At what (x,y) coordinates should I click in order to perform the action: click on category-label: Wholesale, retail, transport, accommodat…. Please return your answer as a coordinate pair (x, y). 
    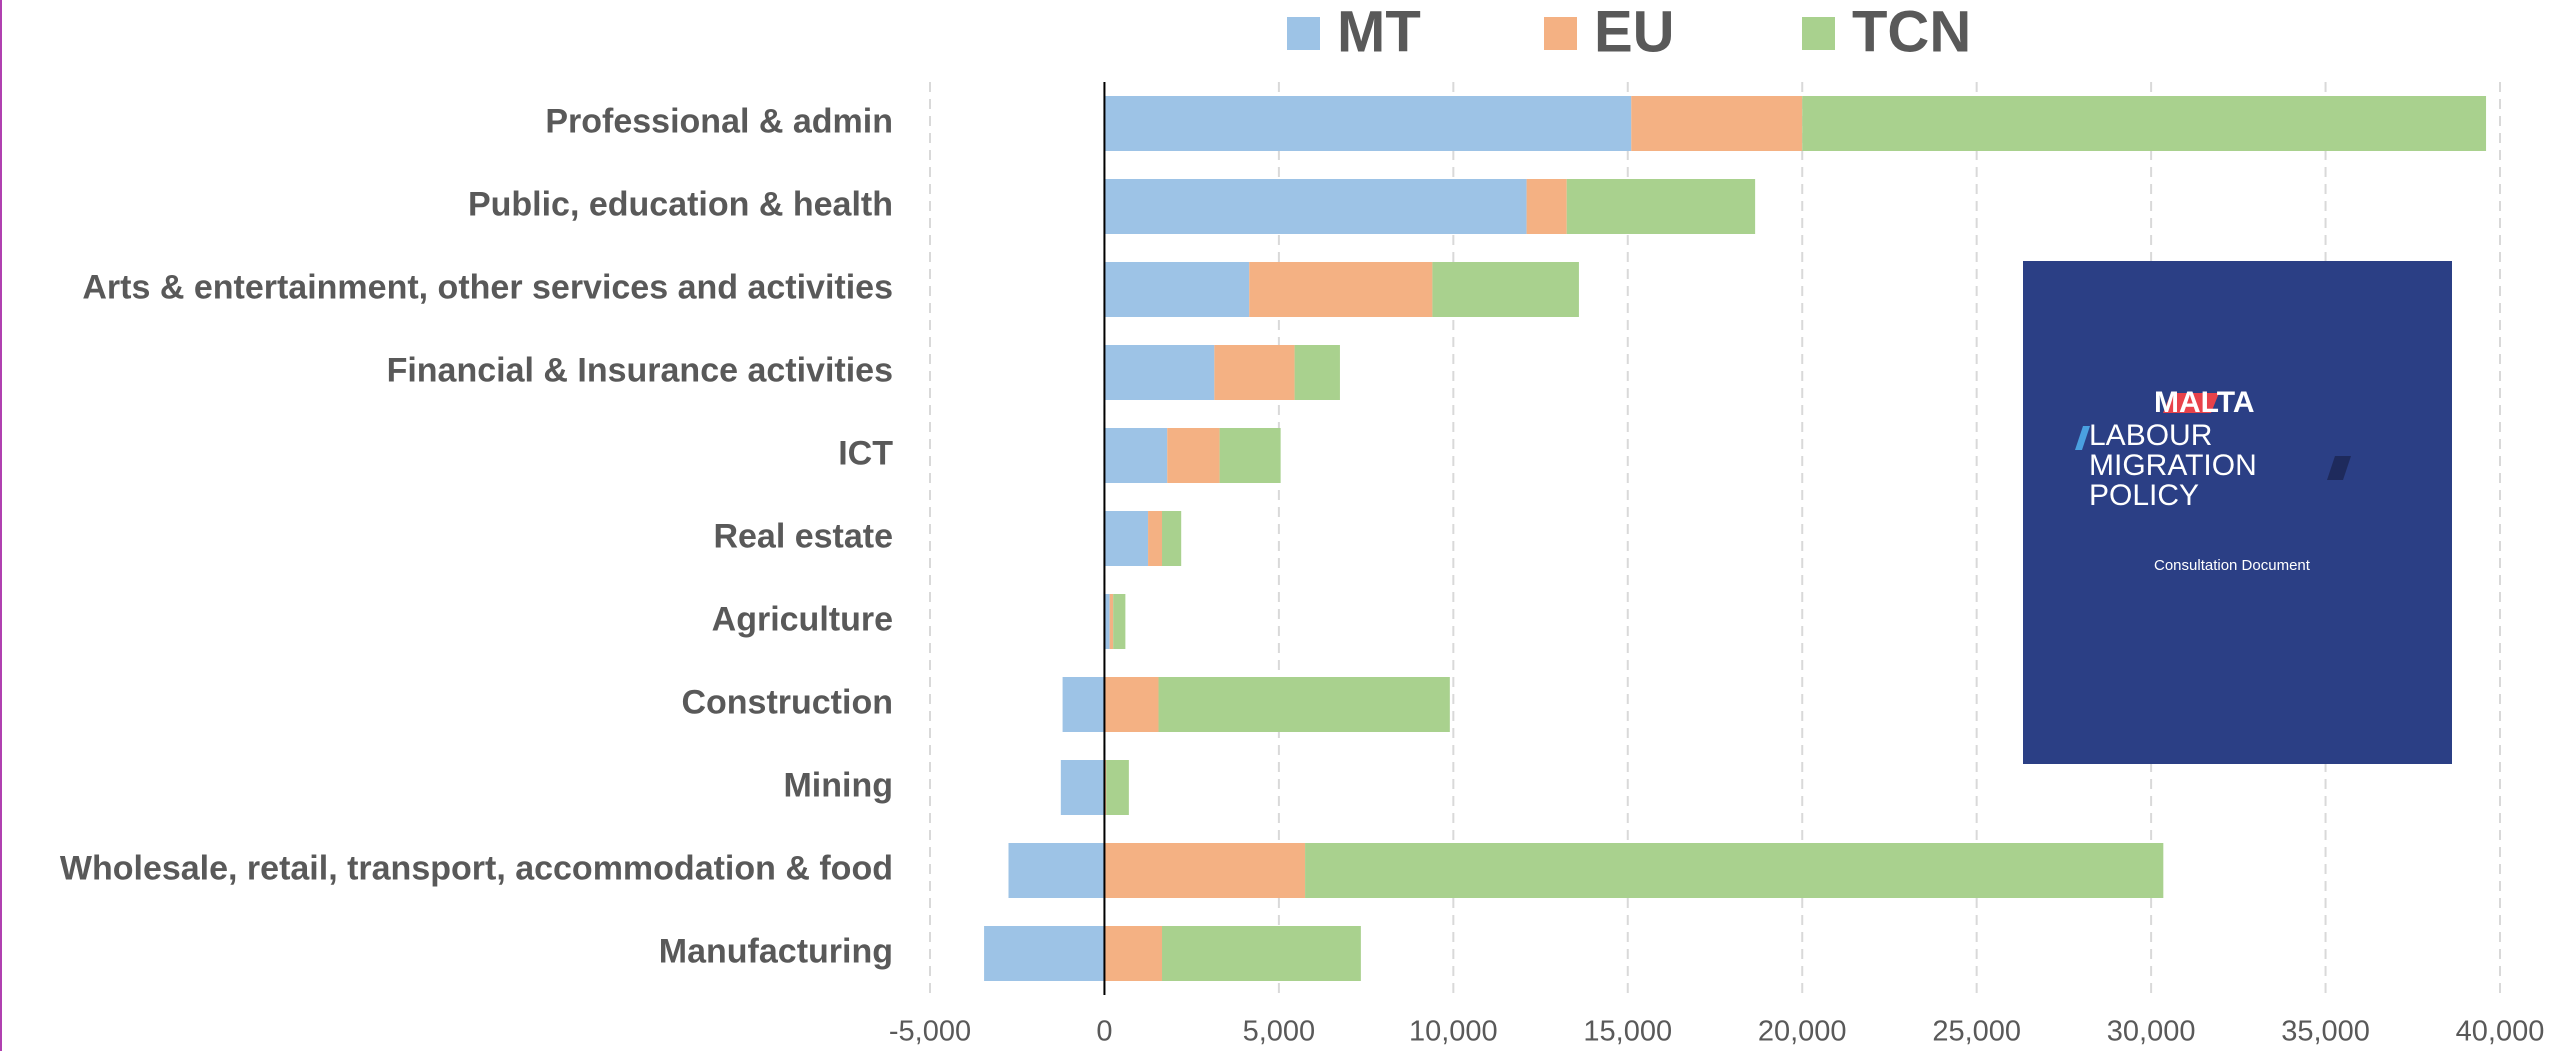
    Looking at the image, I should click on (476, 868).